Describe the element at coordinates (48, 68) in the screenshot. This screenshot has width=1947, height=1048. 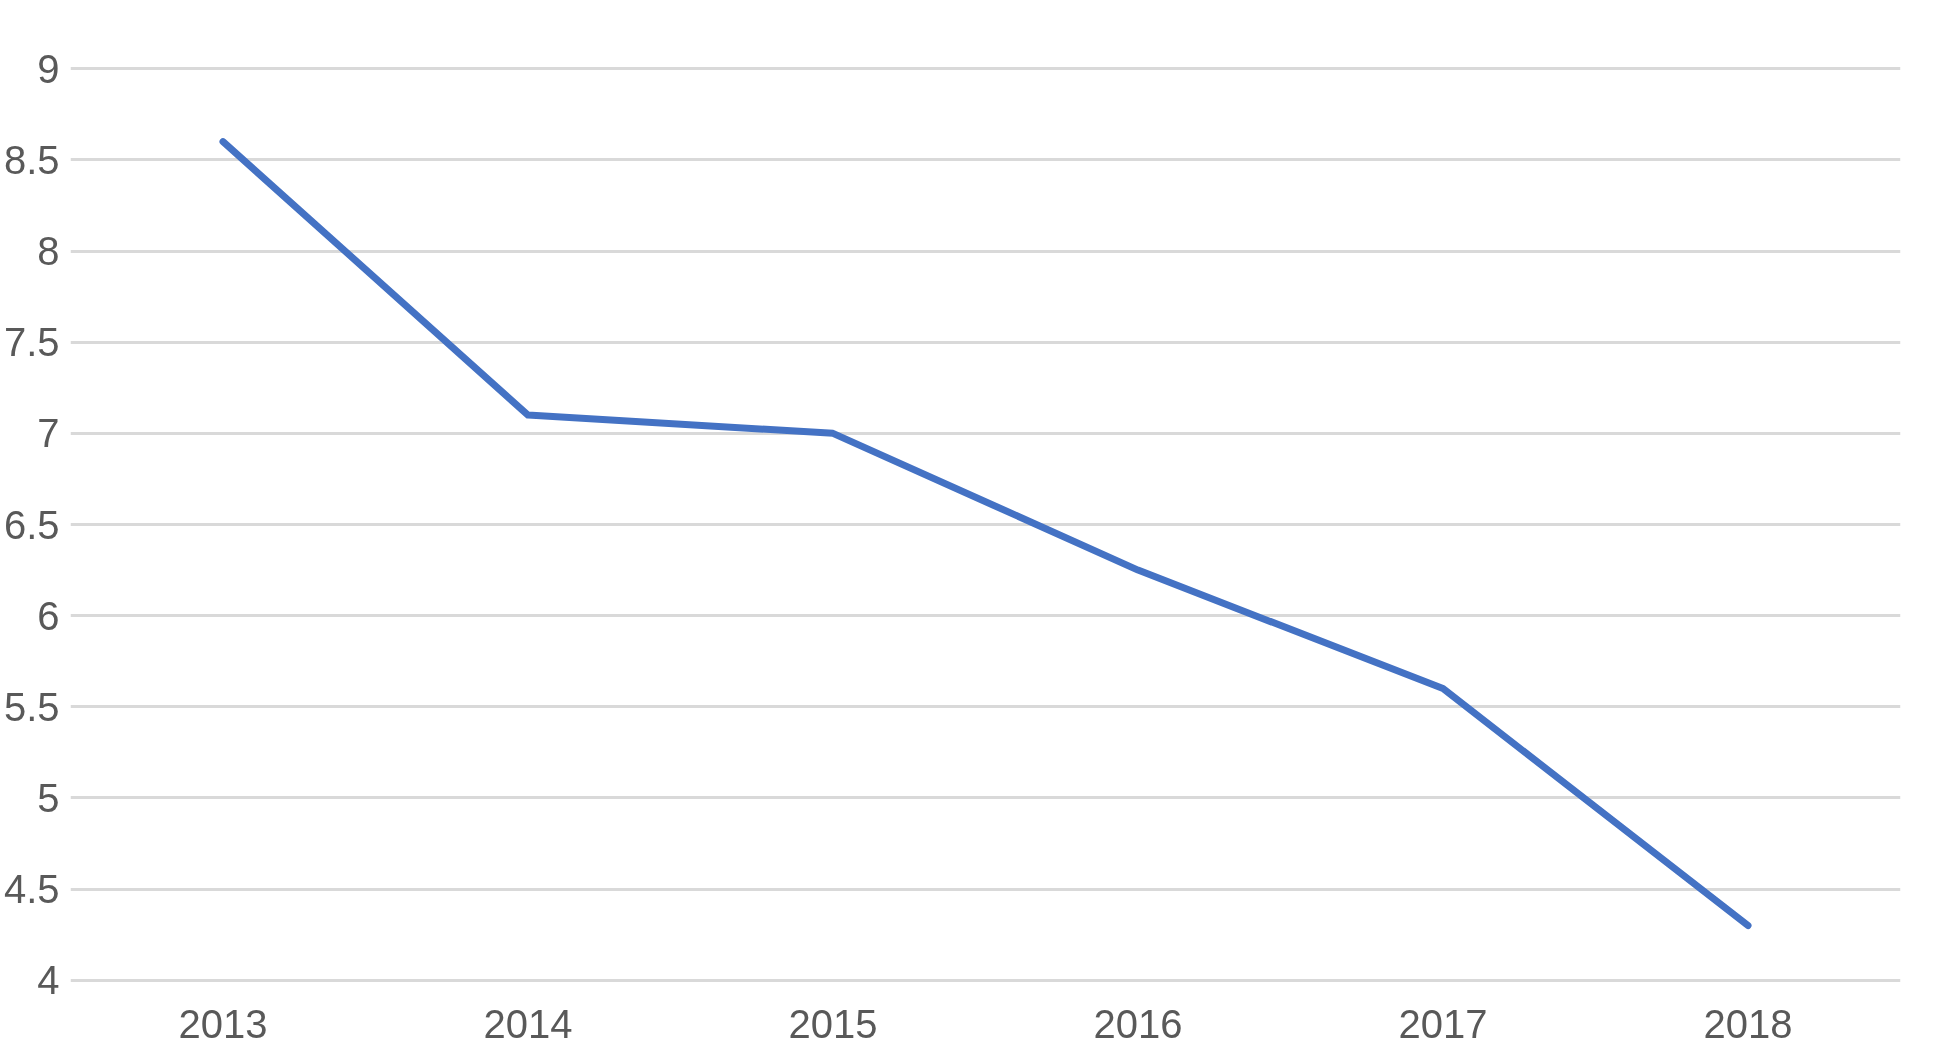
I see `y-tick-label: 9` at that location.